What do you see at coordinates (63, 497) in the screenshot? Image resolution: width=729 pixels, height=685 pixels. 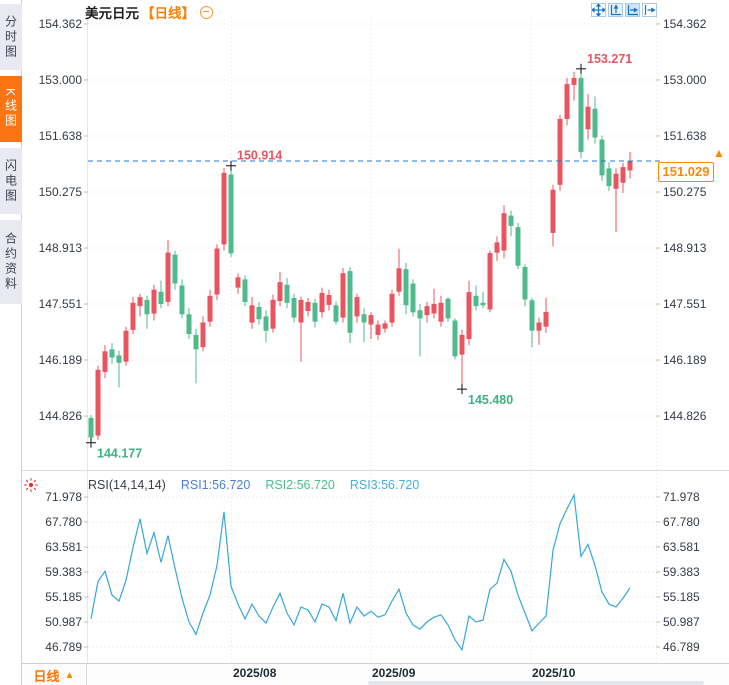 I see `rsi-axis-label-left: 71.978` at bounding box center [63, 497].